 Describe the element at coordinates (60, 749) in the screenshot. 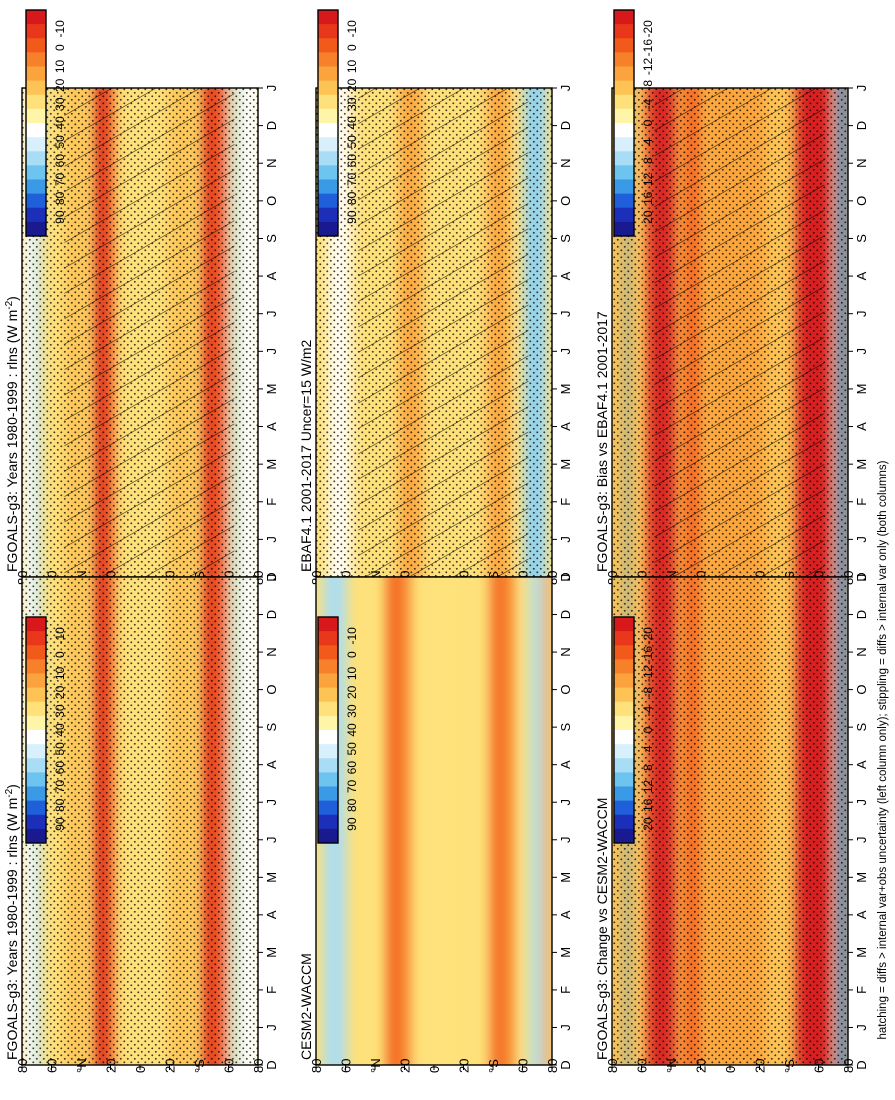

I see `colorbar-label: 50` at that location.